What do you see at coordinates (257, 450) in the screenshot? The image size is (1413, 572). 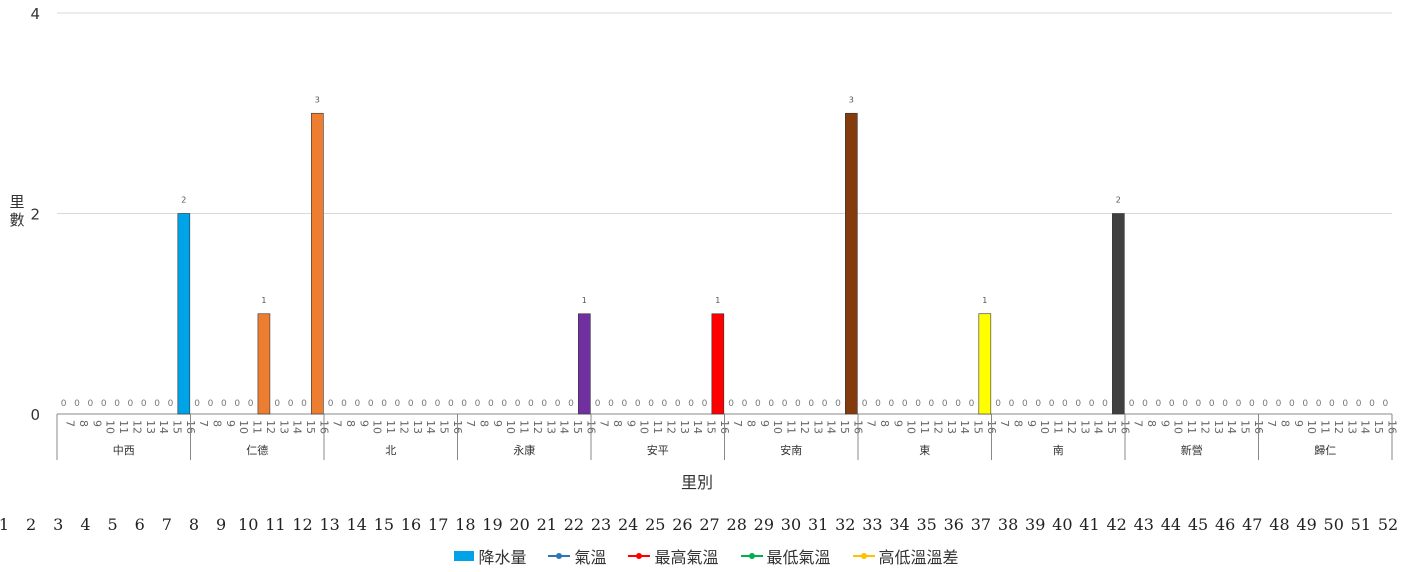 I see `group-label: 仁德` at bounding box center [257, 450].